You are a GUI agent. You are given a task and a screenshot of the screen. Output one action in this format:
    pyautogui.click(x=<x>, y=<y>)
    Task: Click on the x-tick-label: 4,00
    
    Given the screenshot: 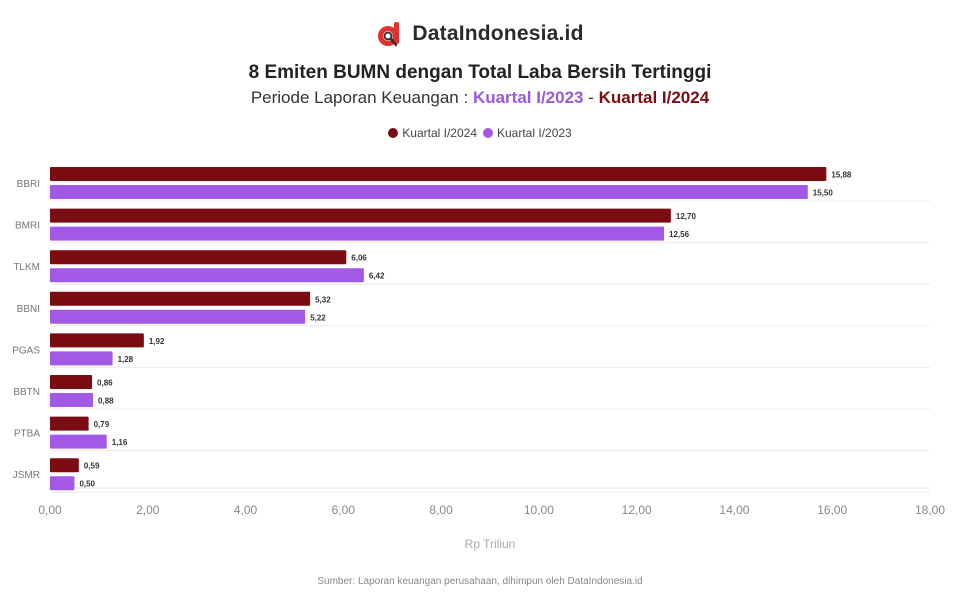 What is the action you would take?
    pyautogui.click(x=246, y=510)
    